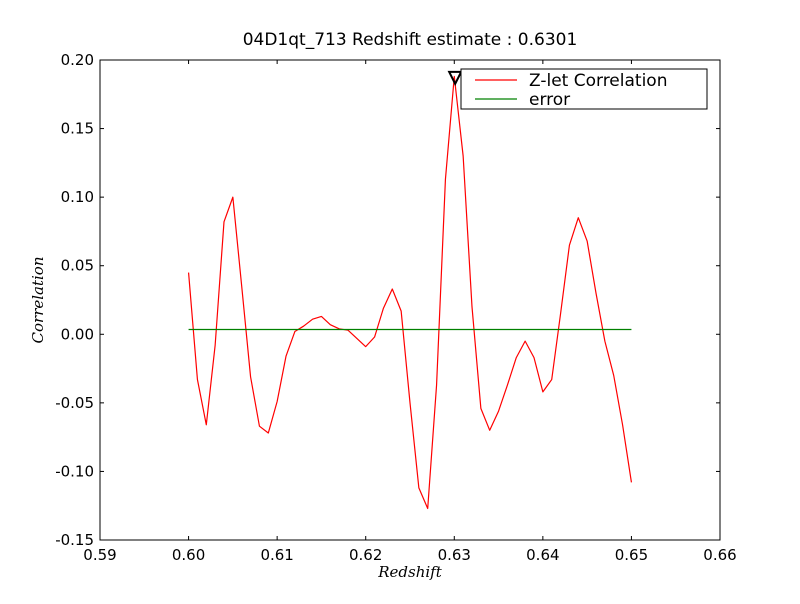  Describe the element at coordinates (631, 555) in the screenshot. I see `x-tick-label: 0.65` at that location.